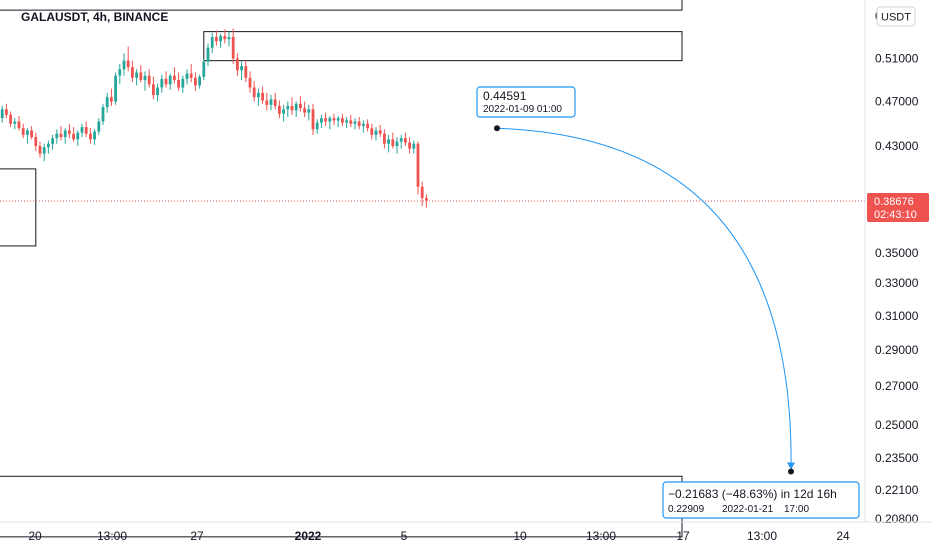 The height and width of the screenshot is (550, 932). What do you see at coordinates (197, 536) in the screenshot?
I see `time-tick-label: 27` at bounding box center [197, 536].